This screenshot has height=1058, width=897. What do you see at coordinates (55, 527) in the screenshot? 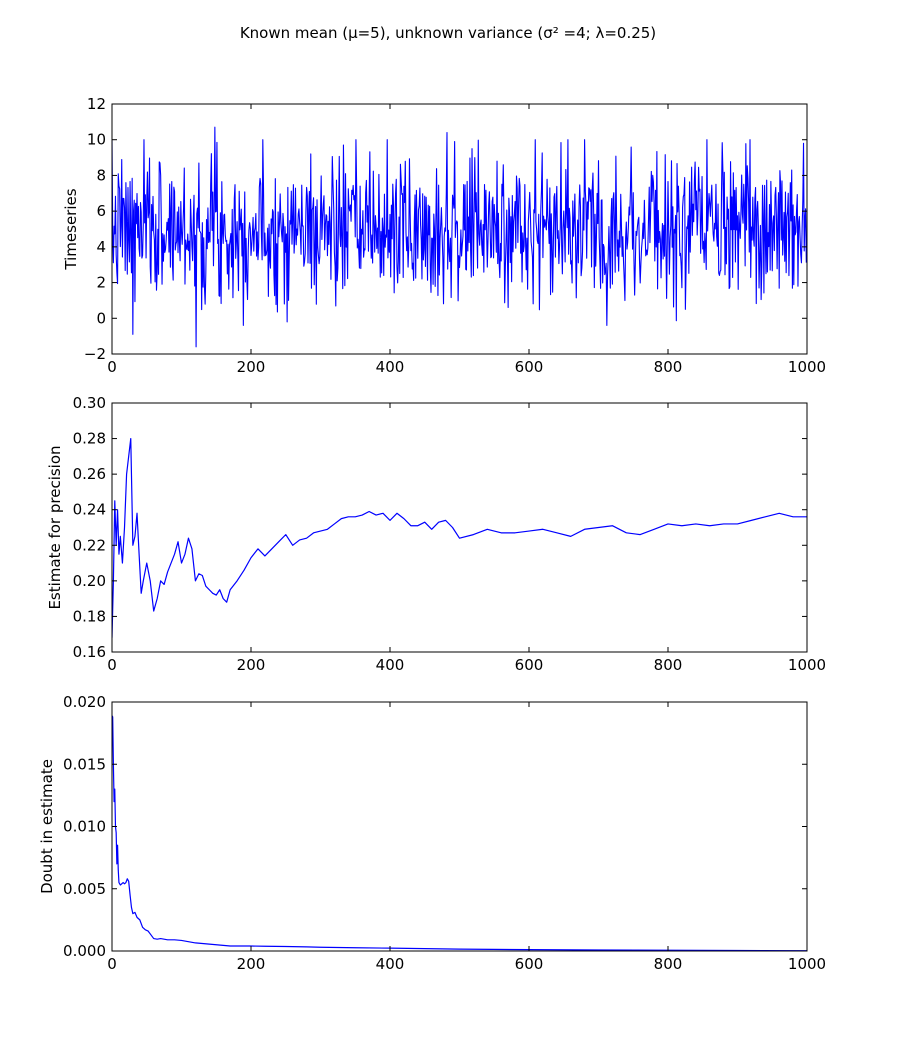
I see `y-axis-label: Estimate for precision` at bounding box center [55, 527].